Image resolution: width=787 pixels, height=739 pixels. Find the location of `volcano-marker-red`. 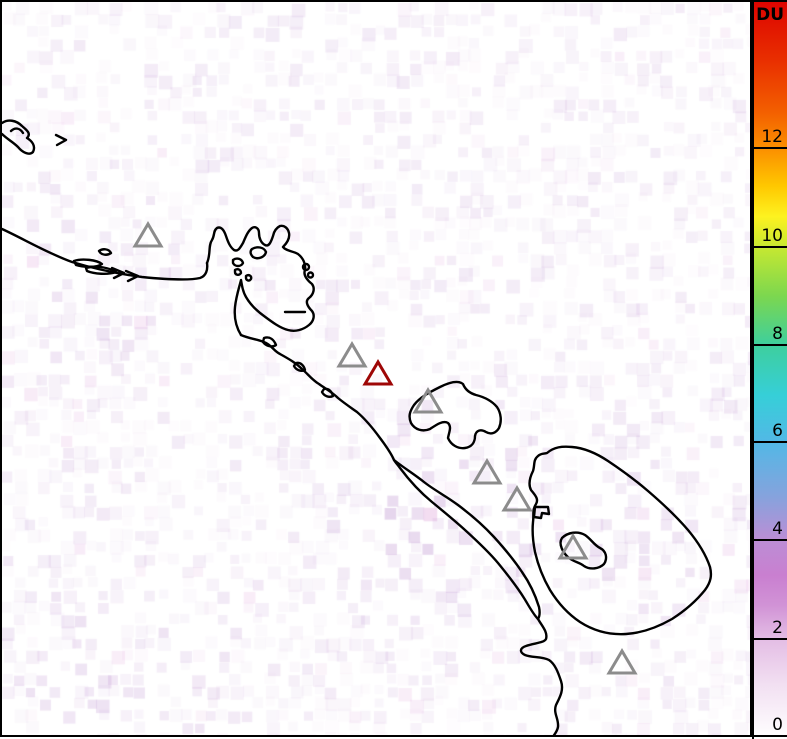

volcano-marker-red is located at coordinates (378, 372).